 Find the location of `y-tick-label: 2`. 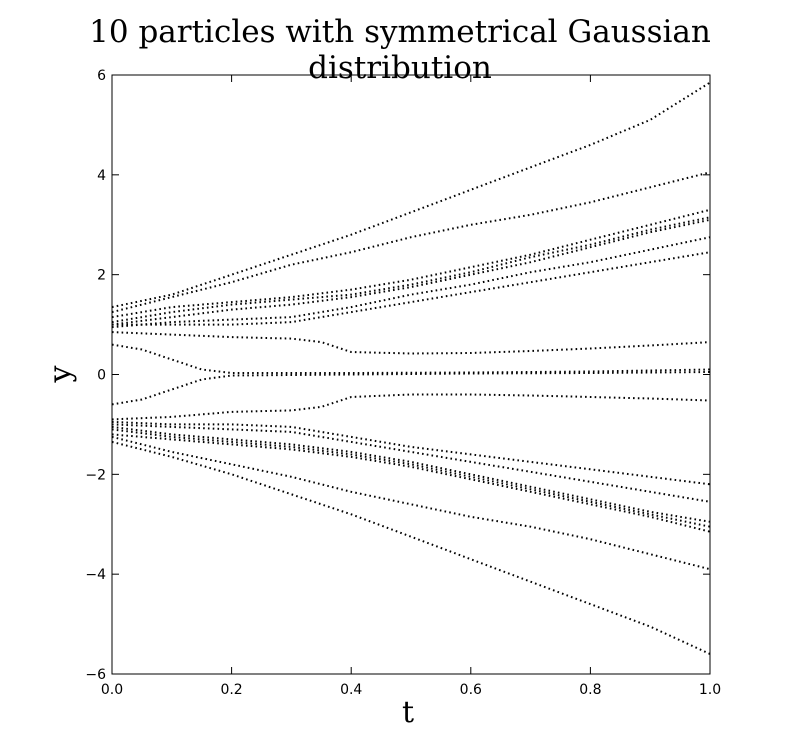

y-tick-label: 2 is located at coordinates (101, 276).